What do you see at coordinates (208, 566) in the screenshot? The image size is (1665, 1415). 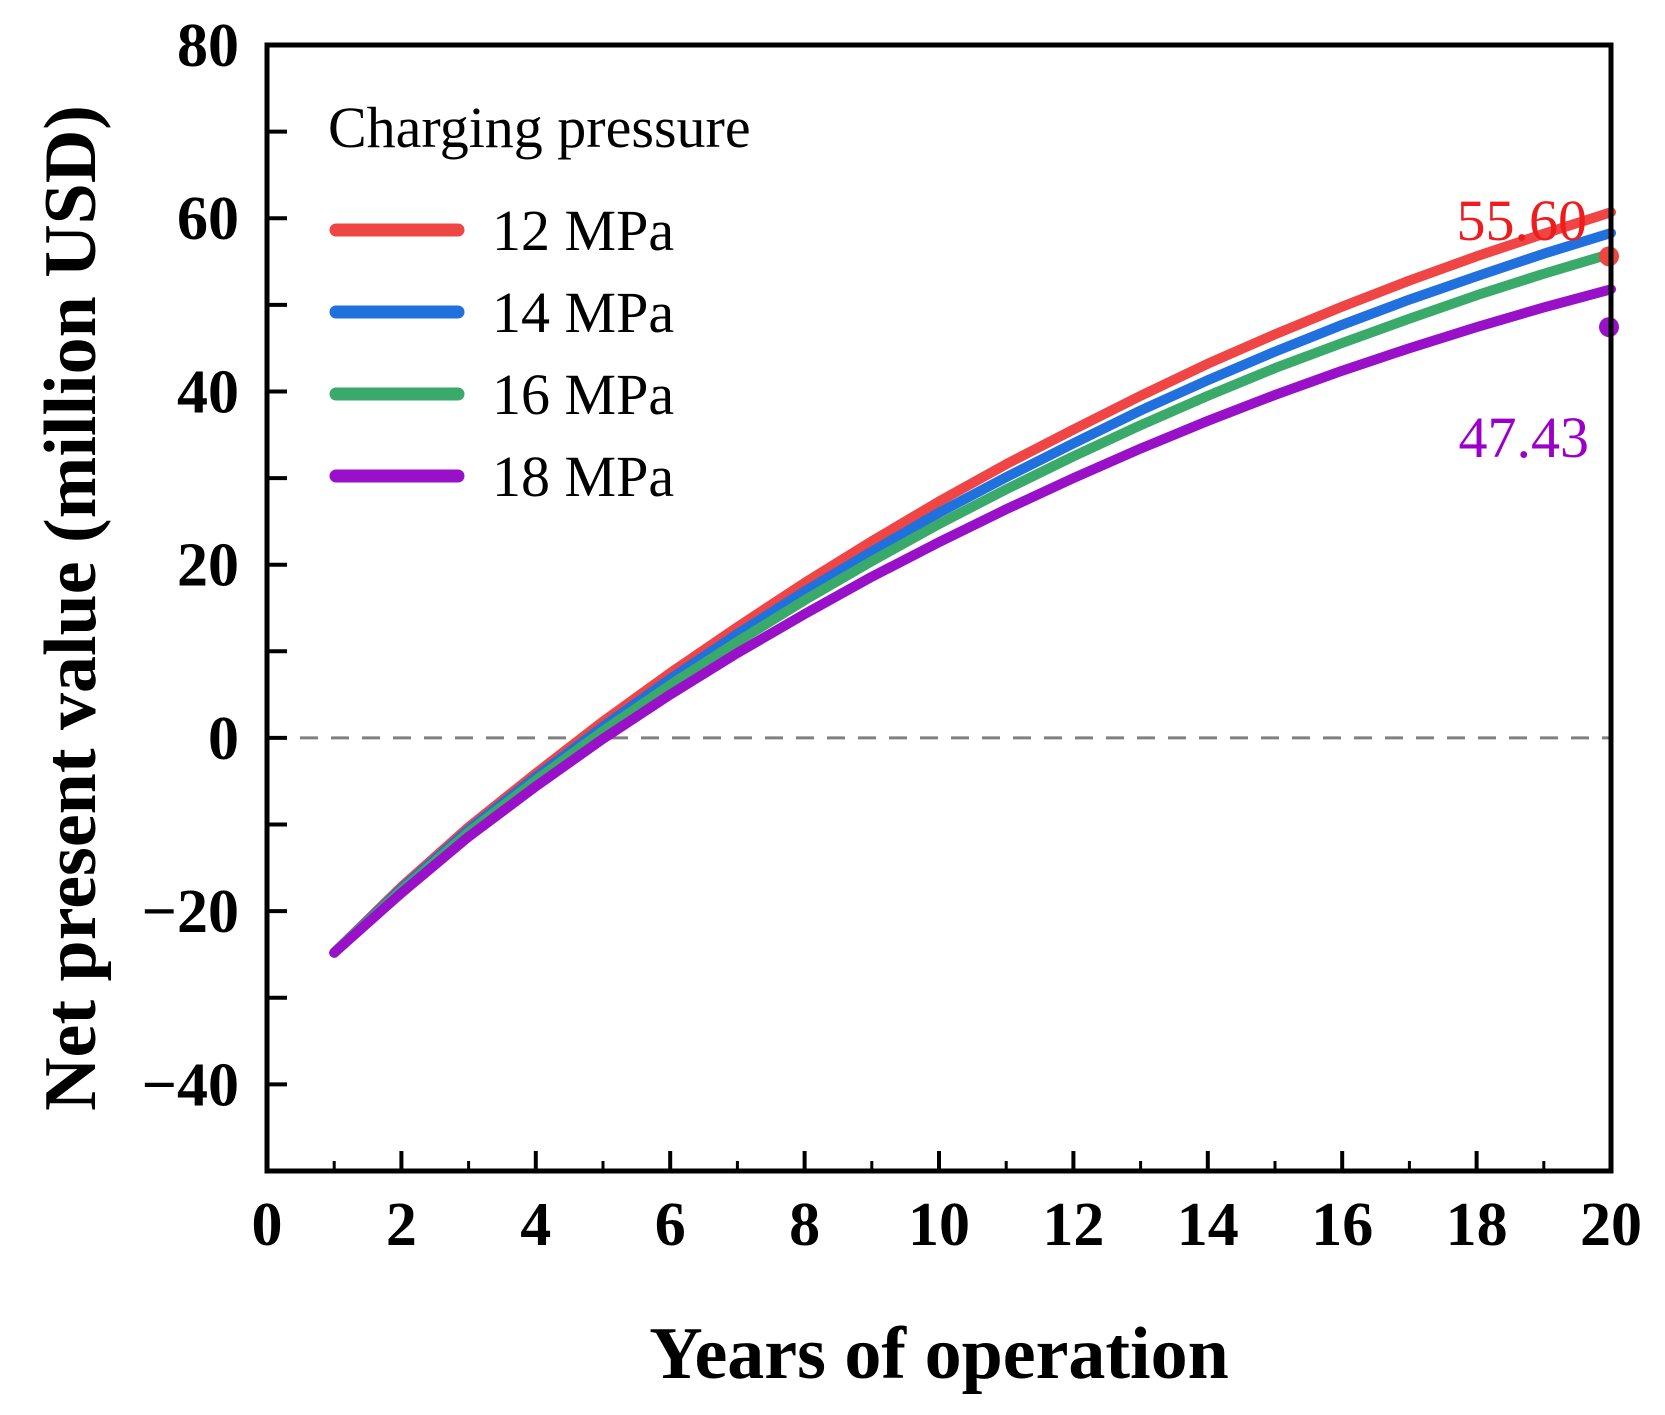 I see `y-tick-label: 20` at bounding box center [208, 566].